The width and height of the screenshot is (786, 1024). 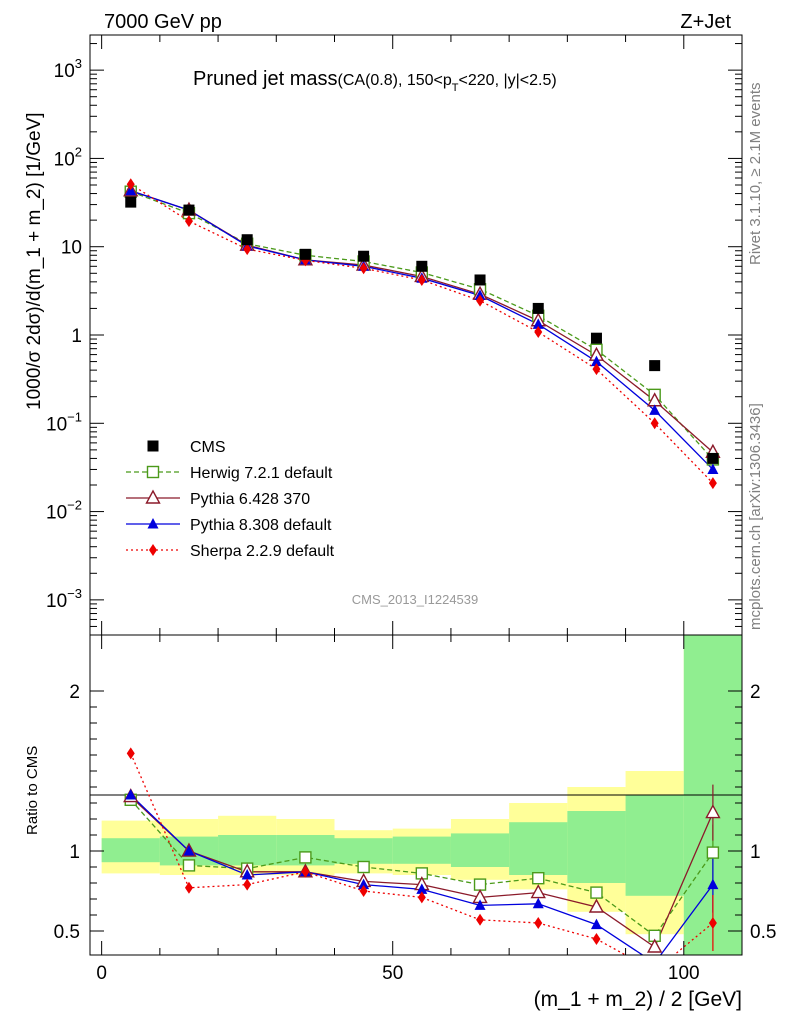 I want to click on legend-item-pythia-6-428-370: Pythia 6.428 370, so click(x=218, y=498).